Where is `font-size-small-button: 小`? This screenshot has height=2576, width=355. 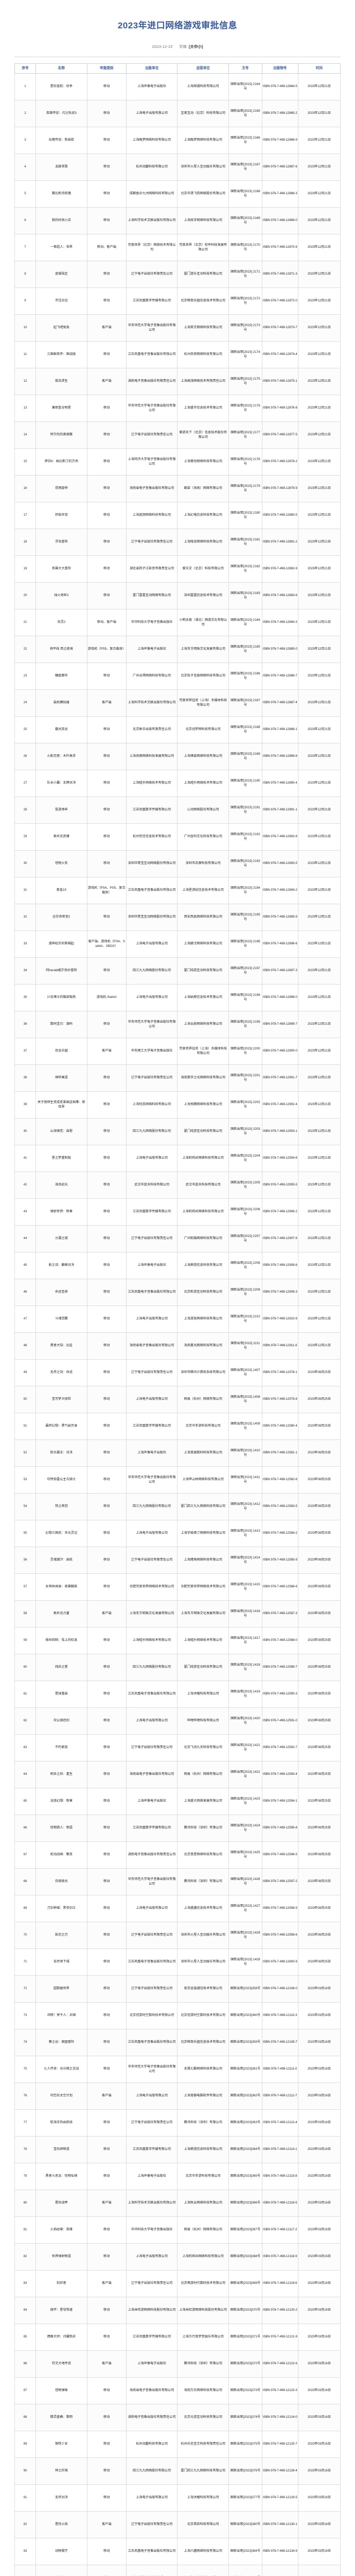
font-size-small-button: 小 is located at coordinates (200, 46).